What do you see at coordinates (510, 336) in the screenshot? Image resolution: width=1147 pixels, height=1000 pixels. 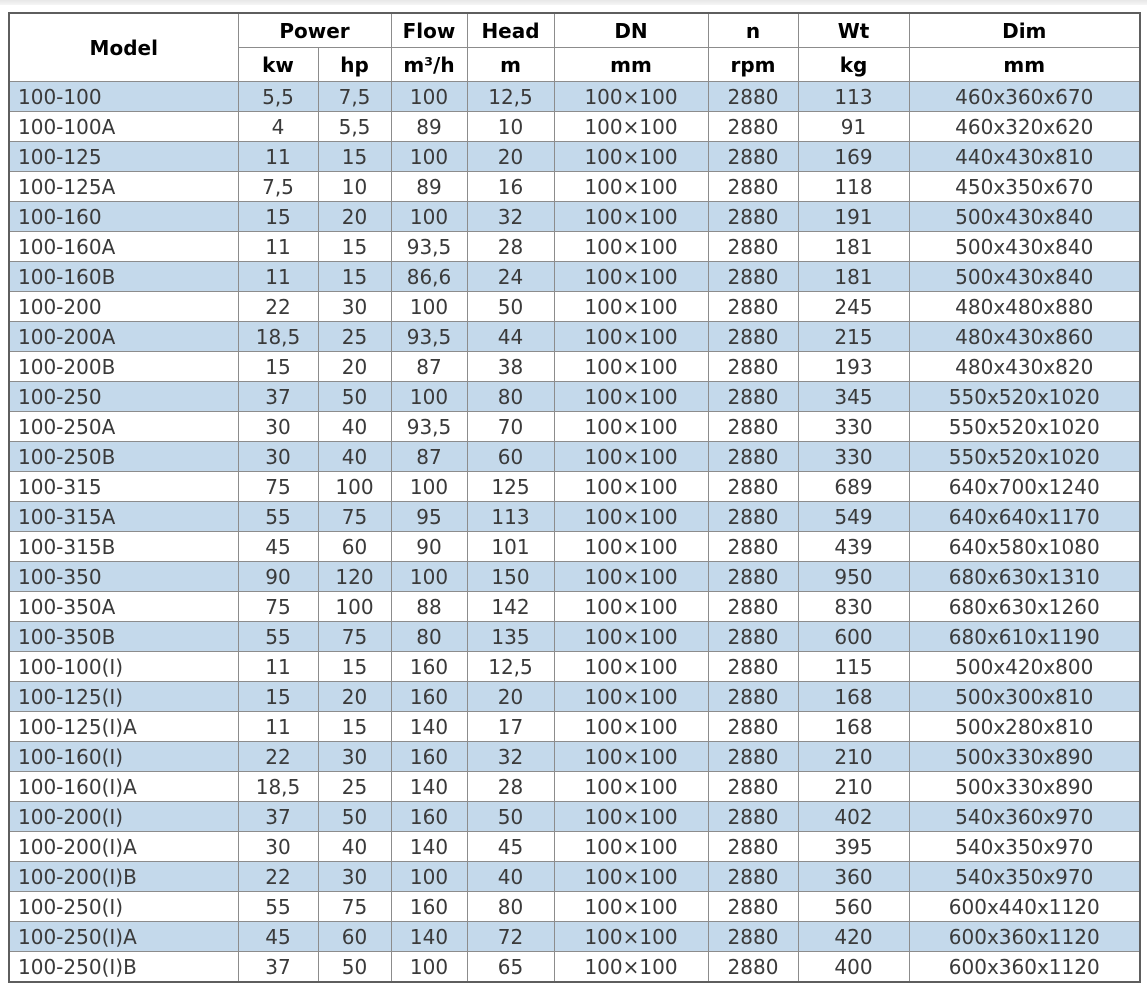 I see `cell-head: 44` at bounding box center [510, 336].